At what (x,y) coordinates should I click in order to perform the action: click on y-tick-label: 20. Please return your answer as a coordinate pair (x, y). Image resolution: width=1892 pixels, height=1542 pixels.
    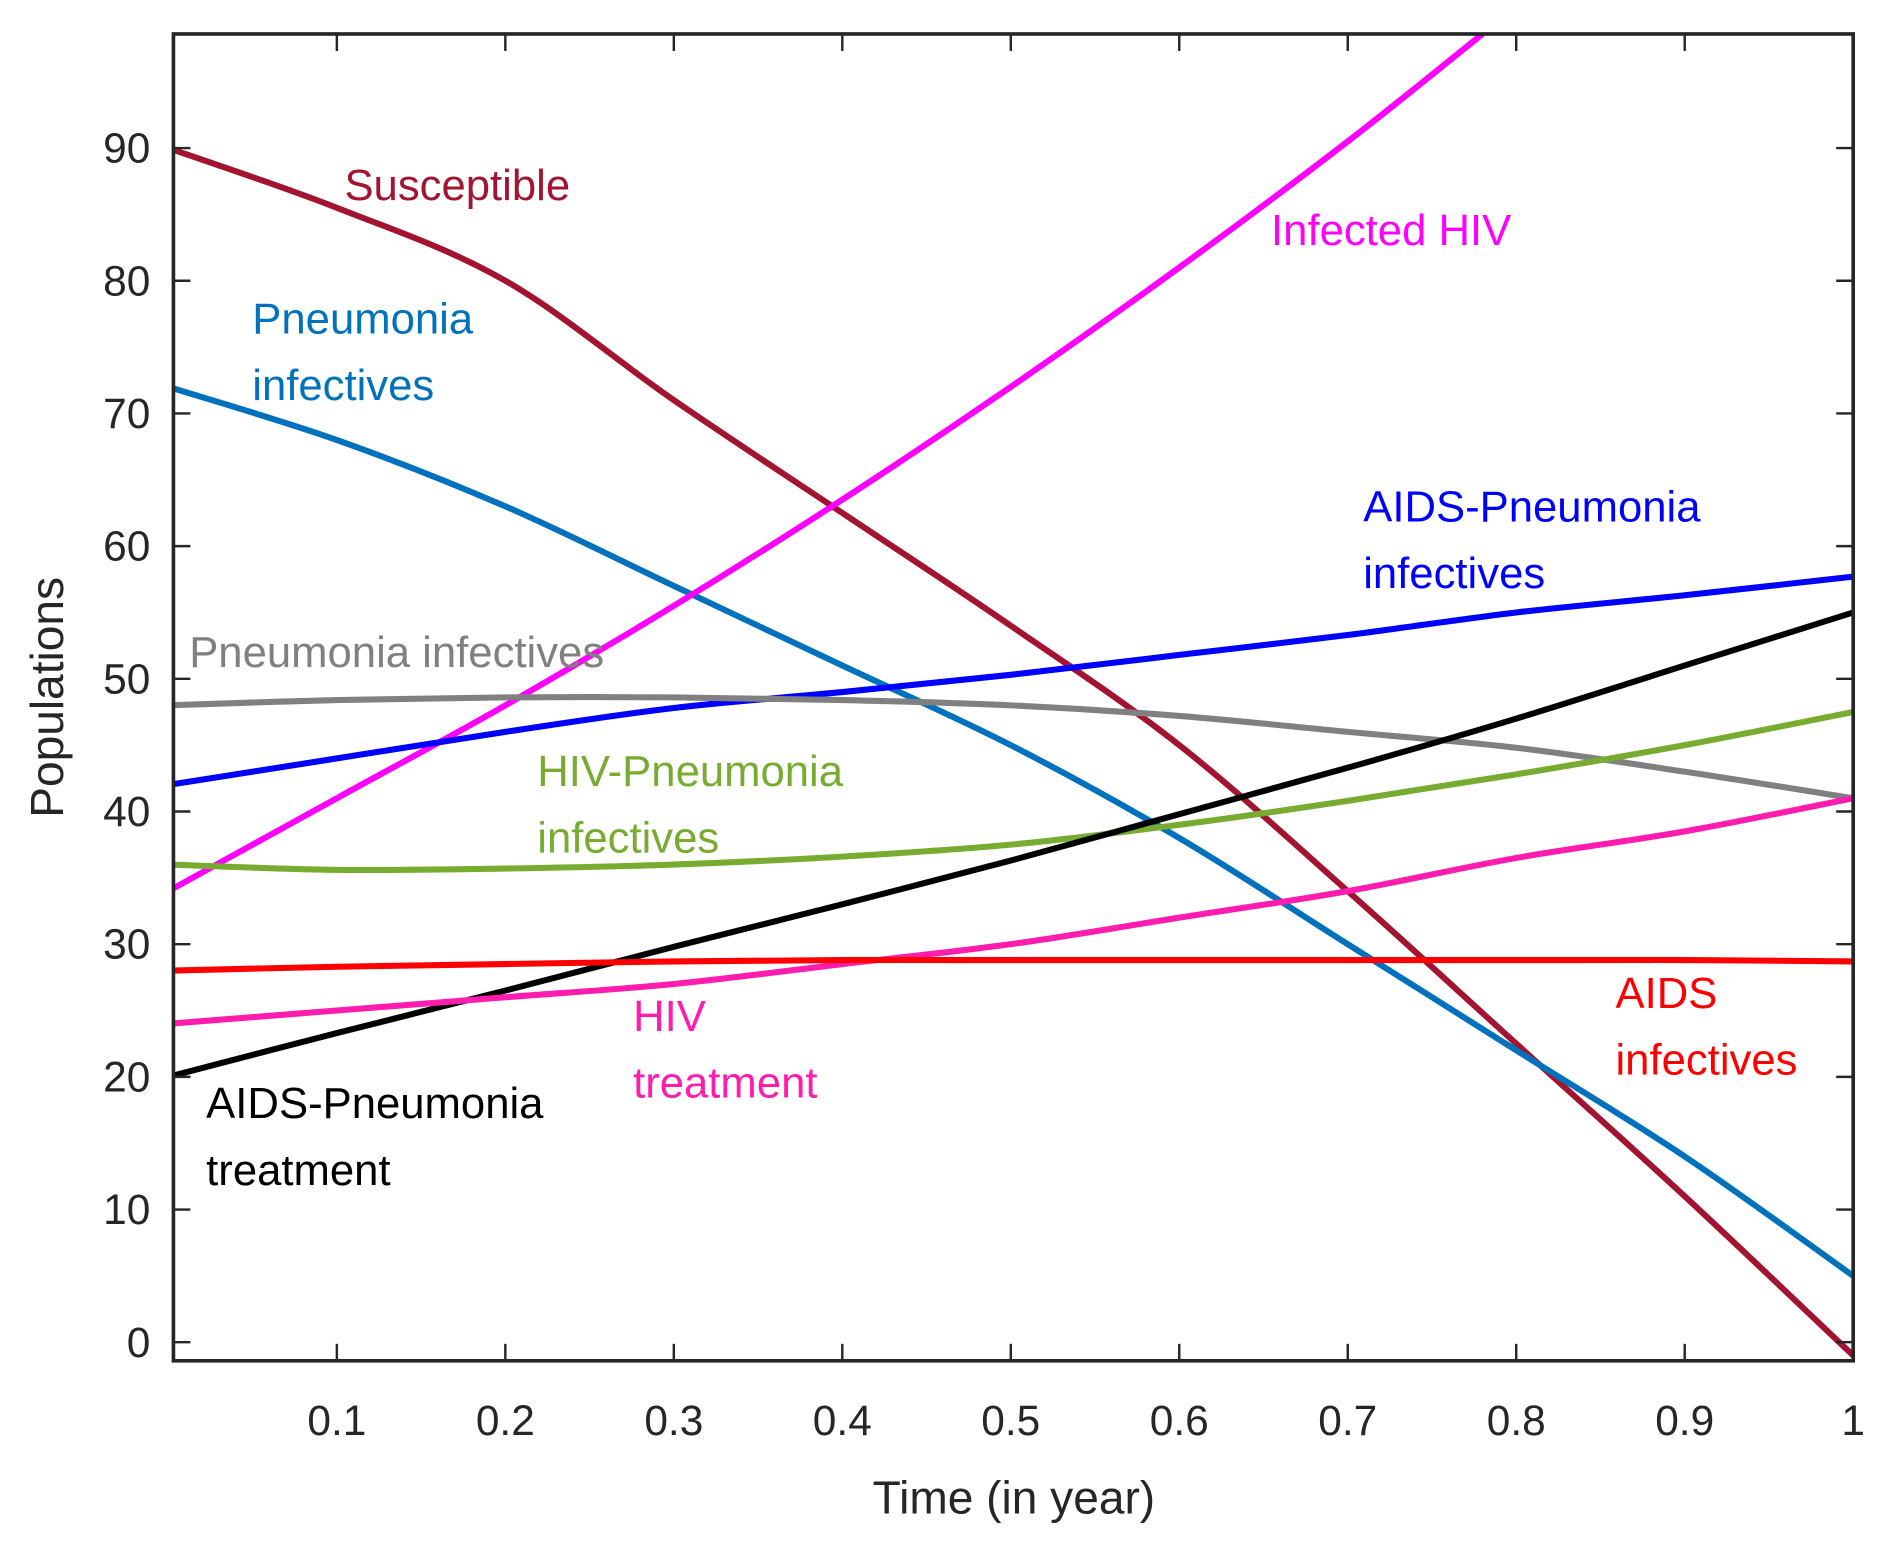
    Looking at the image, I should click on (126, 1076).